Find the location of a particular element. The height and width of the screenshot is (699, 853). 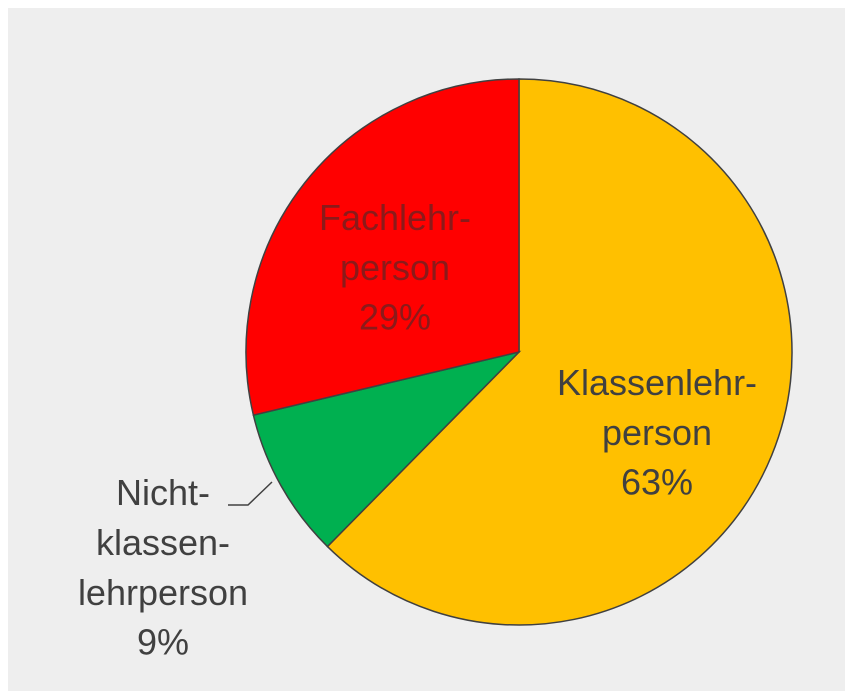

slice-label: Nicht-klassen-lehrperson is located at coordinates (163, 542).